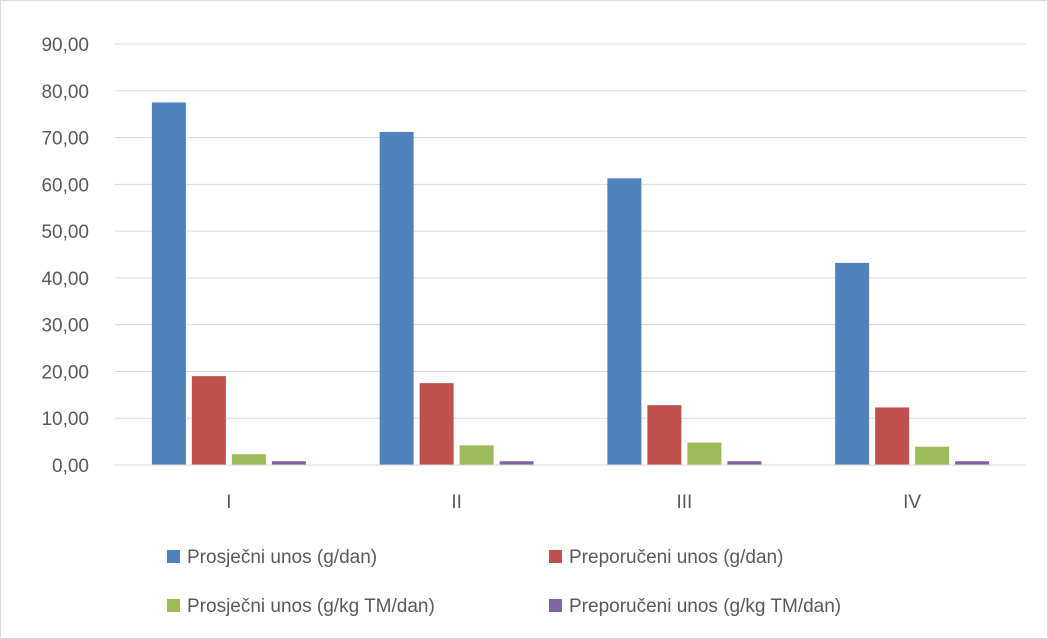 This screenshot has width=1048, height=639. I want to click on bar-1-I, so click(168, 283).